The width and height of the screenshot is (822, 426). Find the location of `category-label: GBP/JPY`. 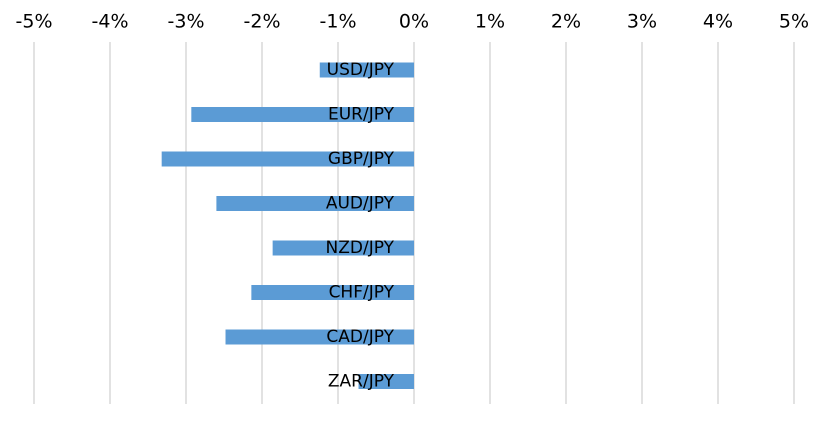

category-label: GBP/JPY is located at coordinates (361, 159).